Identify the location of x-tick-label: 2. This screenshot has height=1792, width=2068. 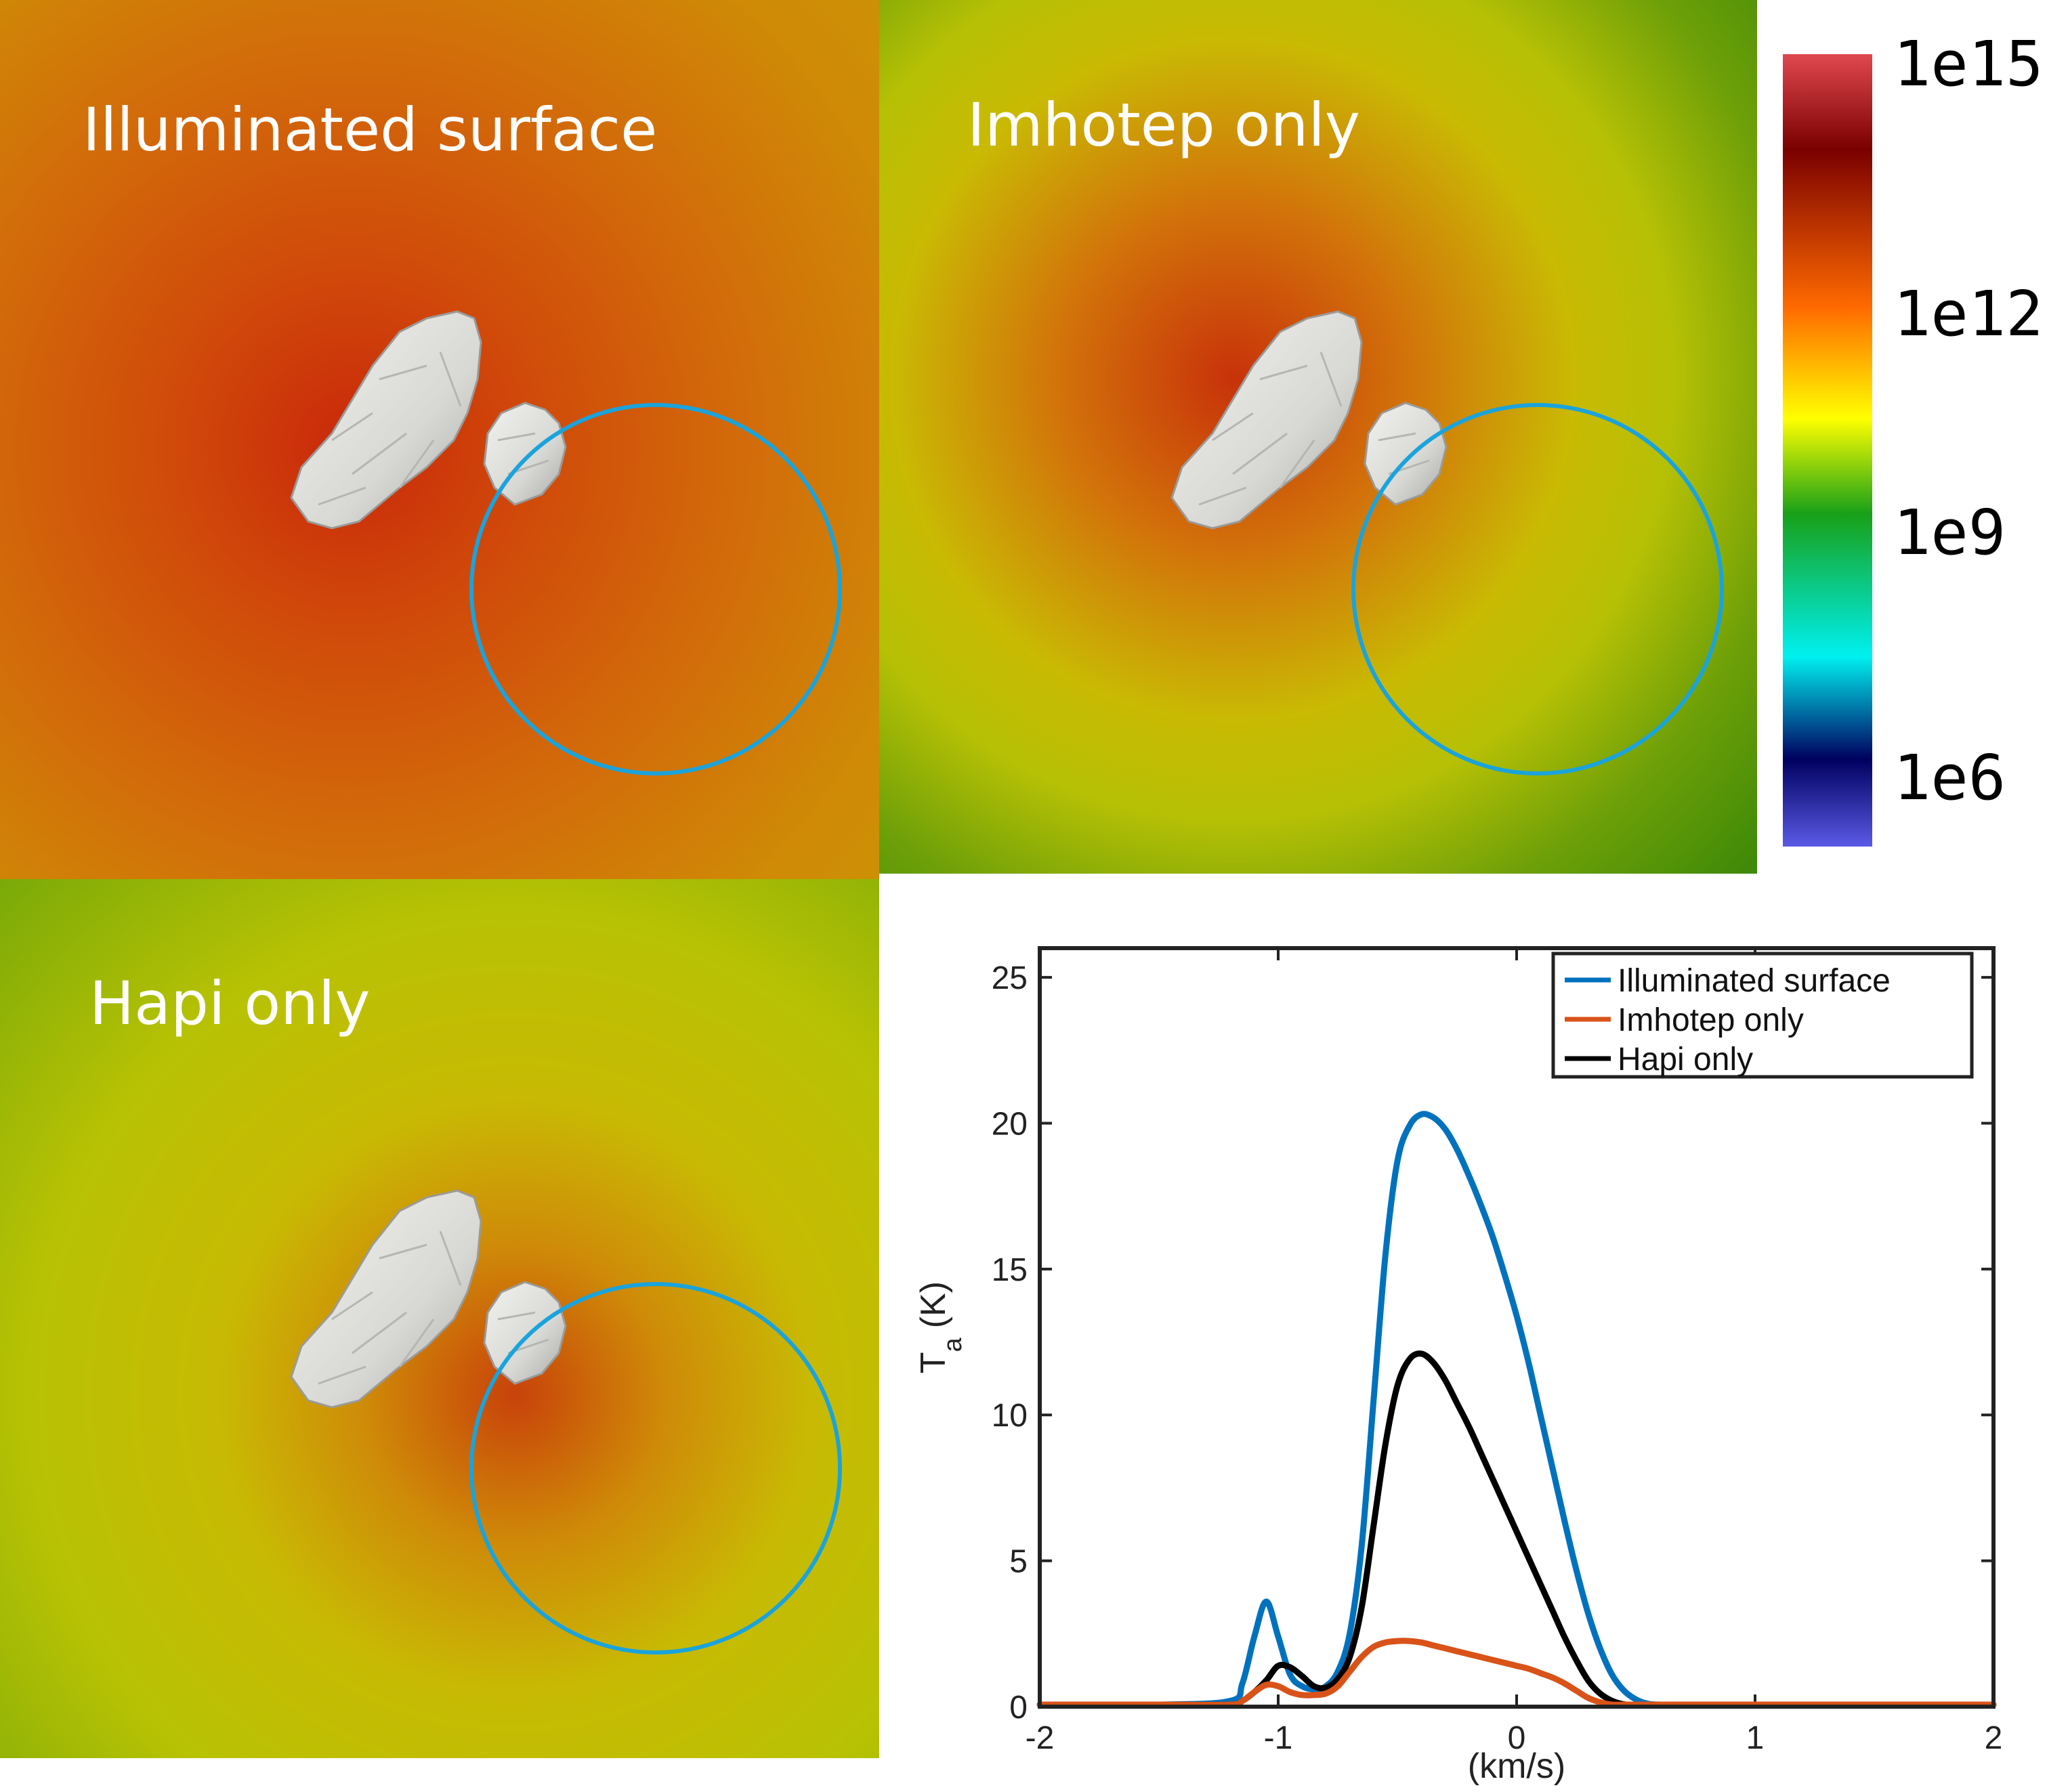
(1994, 1738).